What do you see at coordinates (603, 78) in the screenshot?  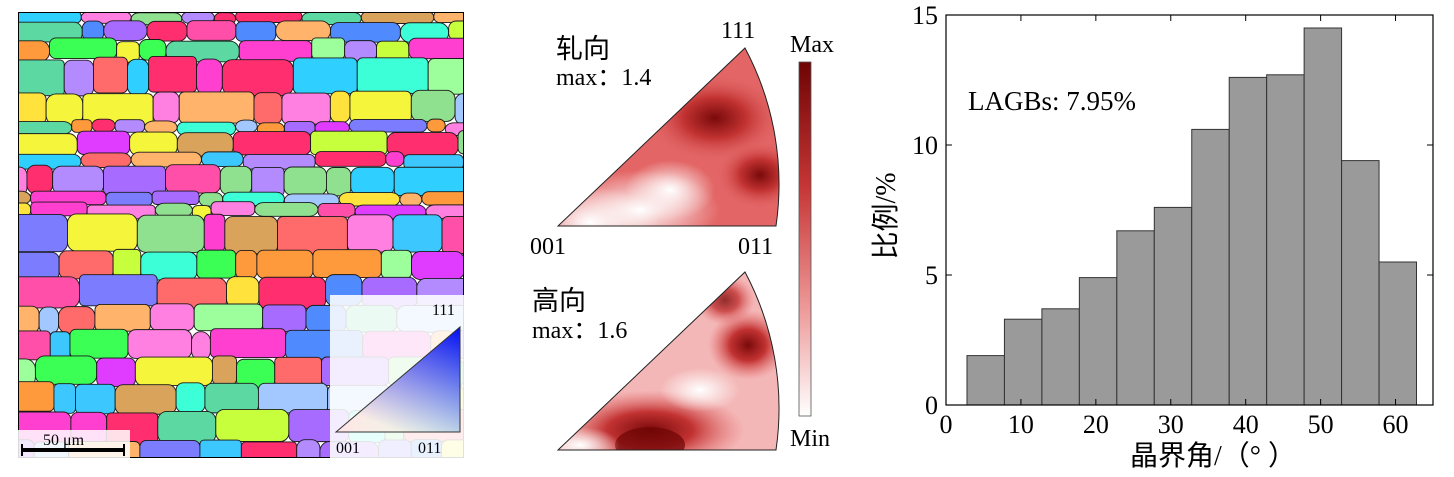 I see `ipf-rd-max: max：1.4` at bounding box center [603, 78].